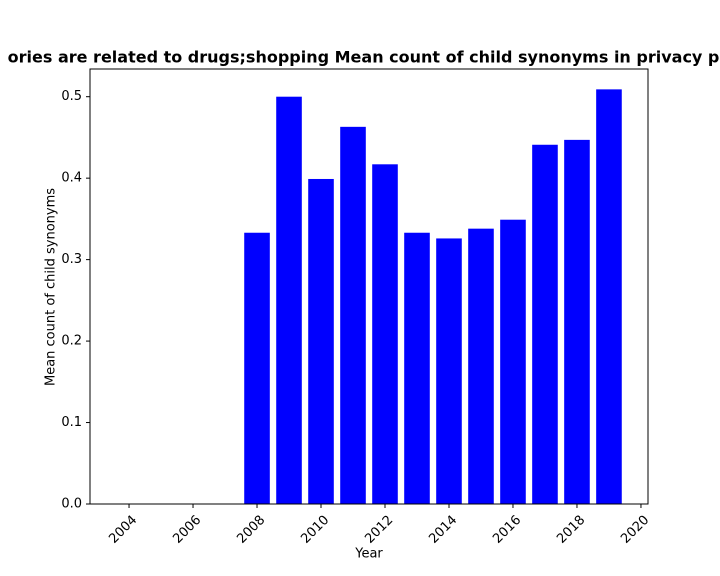  I want to click on x-tick-label: 2004, so click(123, 530).